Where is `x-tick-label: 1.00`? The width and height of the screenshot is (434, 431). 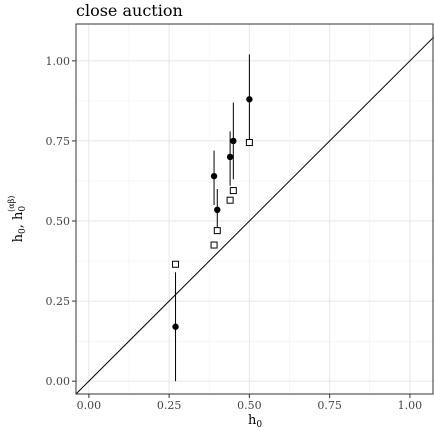
x-tick-label: 1.00 is located at coordinates (410, 405).